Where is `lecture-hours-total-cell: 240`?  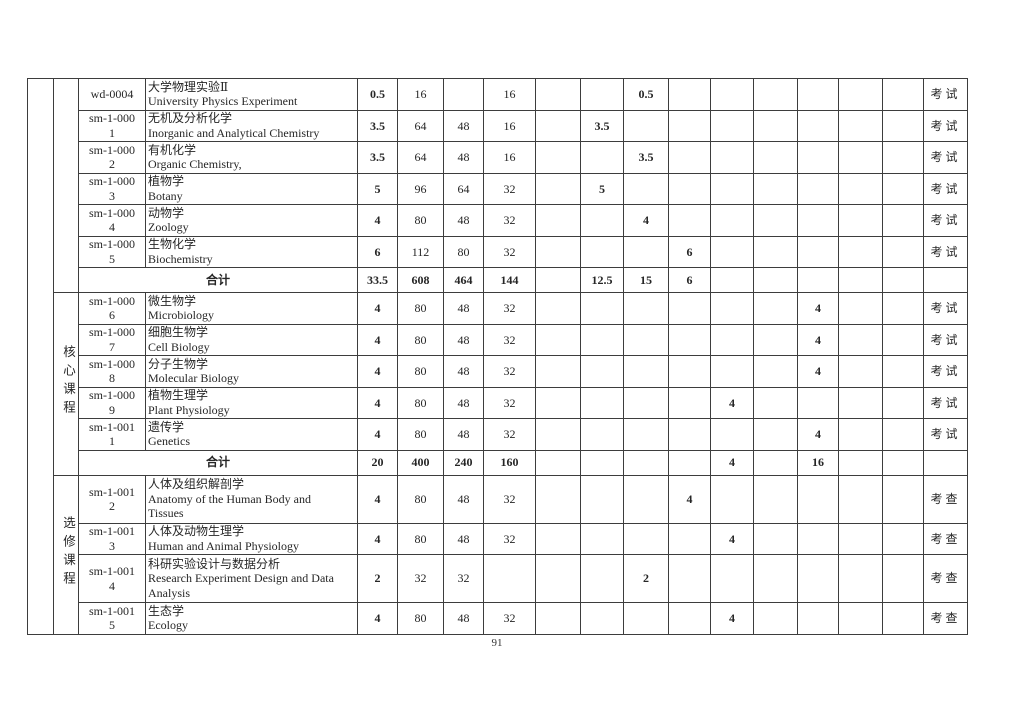
lecture-hours-total-cell: 240 is located at coordinates (463, 462).